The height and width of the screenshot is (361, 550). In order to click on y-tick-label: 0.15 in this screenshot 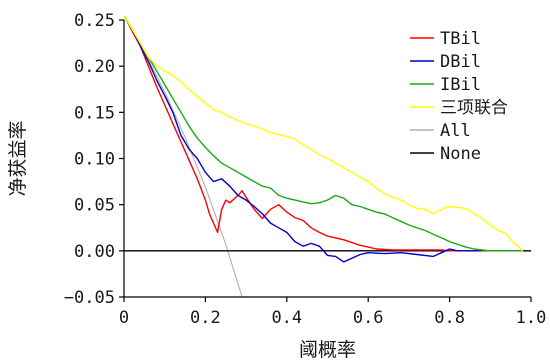, I will do `click(94, 113)`.